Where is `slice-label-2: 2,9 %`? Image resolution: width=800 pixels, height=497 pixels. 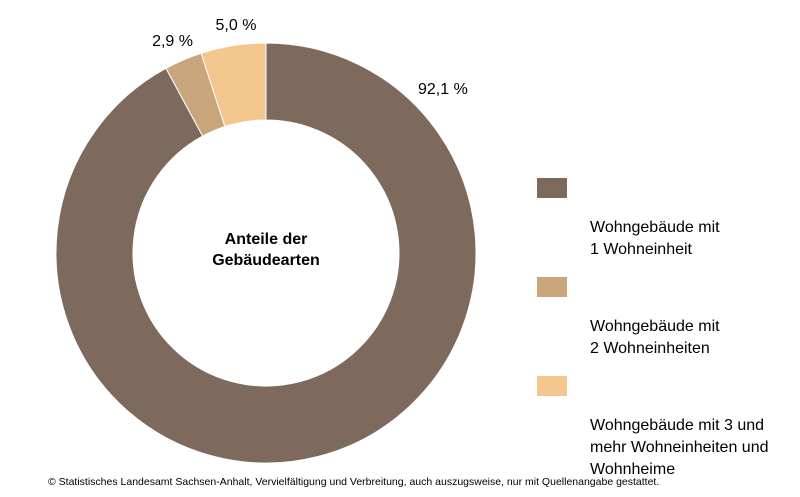 slice-label-2: 2,9 % is located at coordinates (172, 41).